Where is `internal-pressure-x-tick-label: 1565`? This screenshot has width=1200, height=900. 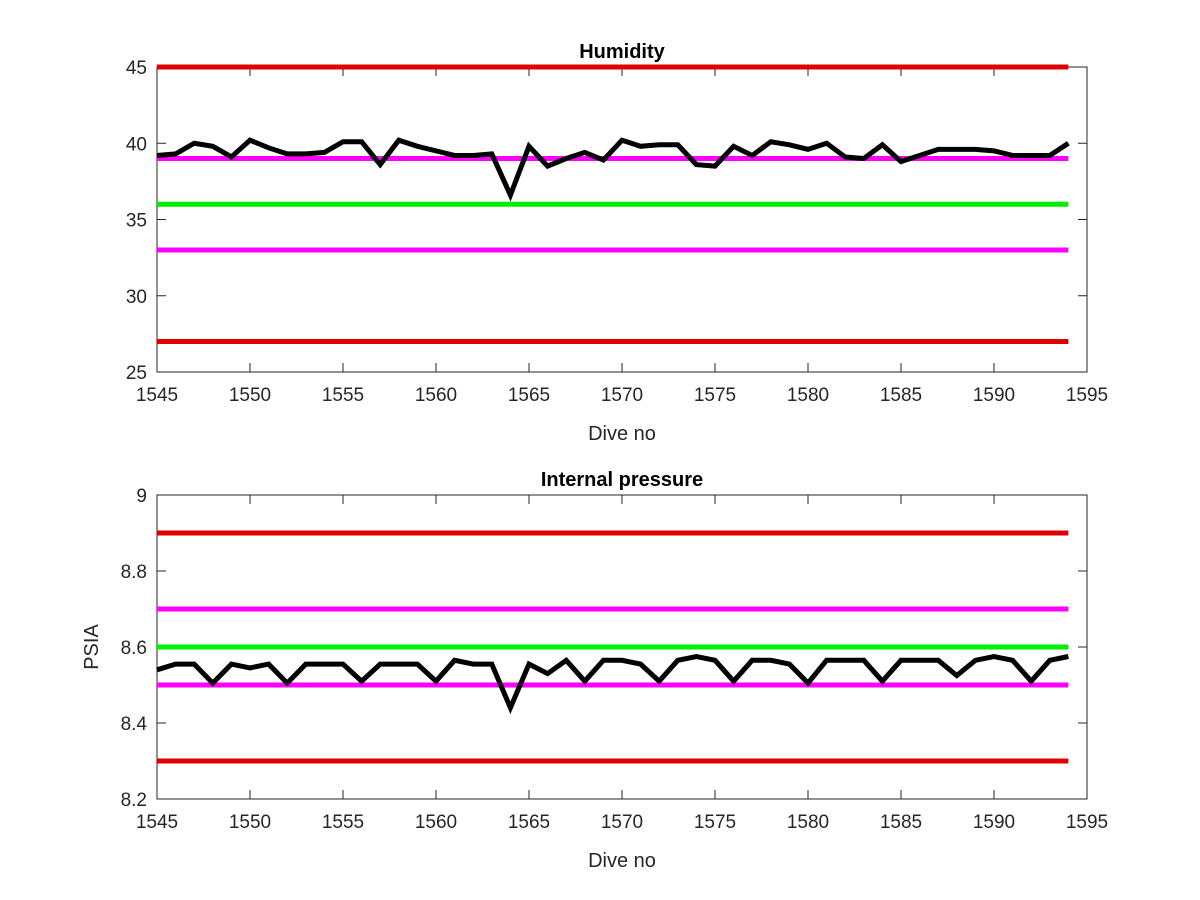 internal-pressure-x-tick-label: 1565 is located at coordinates (529, 822).